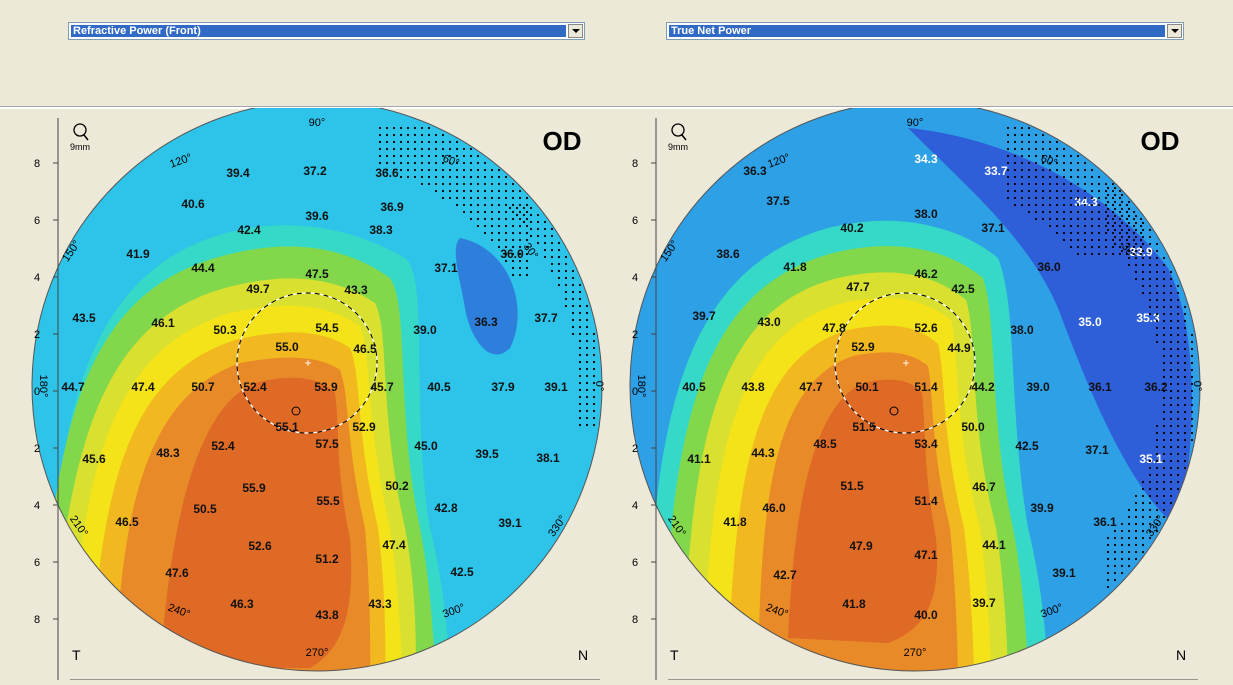 The image size is (1233, 685). What do you see at coordinates (926, 387) in the screenshot?
I see `power-value: 51.4` at bounding box center [926, 387].